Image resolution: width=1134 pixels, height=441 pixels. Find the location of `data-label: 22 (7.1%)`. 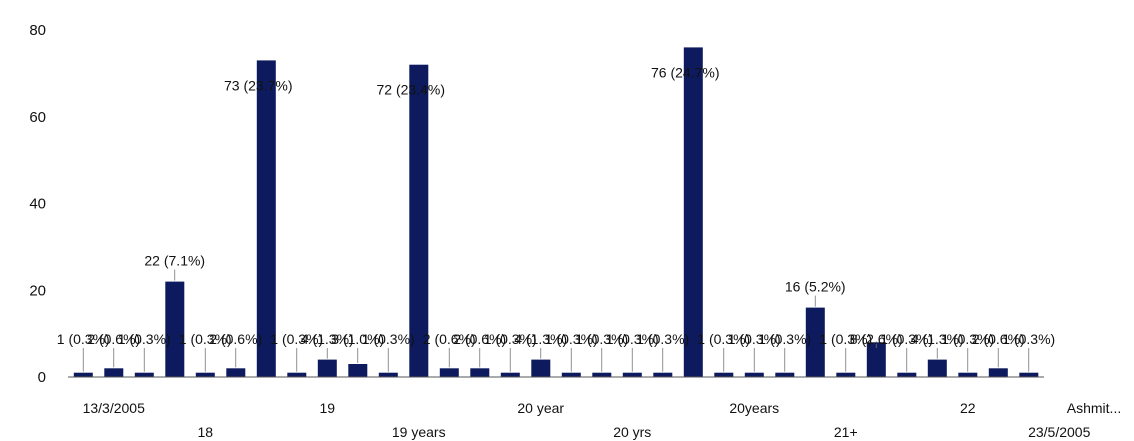

data-label: 22 (7.1%) is located at coordinates (174, 261).